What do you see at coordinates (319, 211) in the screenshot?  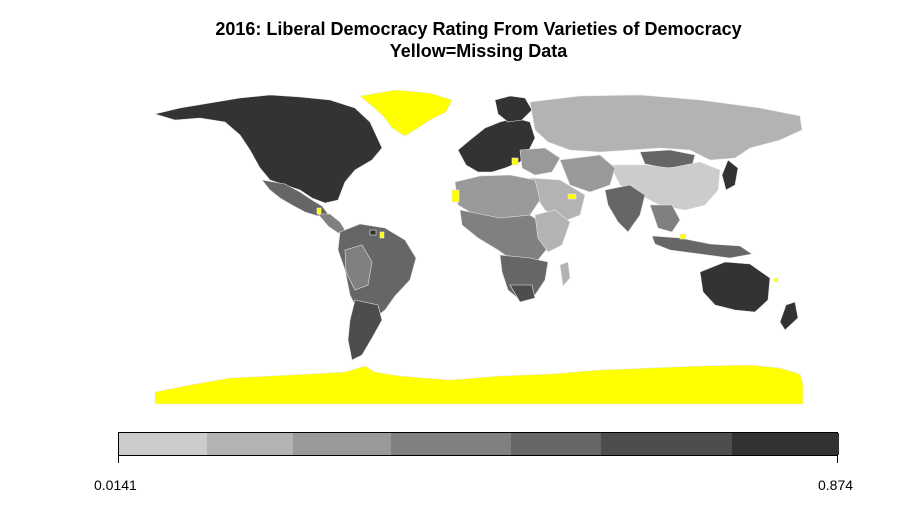 I see `region-caribbean-missing` at bounding box center [319, 211].